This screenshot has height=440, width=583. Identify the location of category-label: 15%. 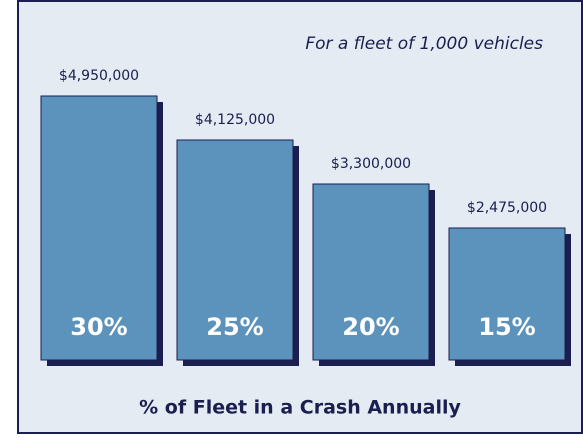
(506, 327).